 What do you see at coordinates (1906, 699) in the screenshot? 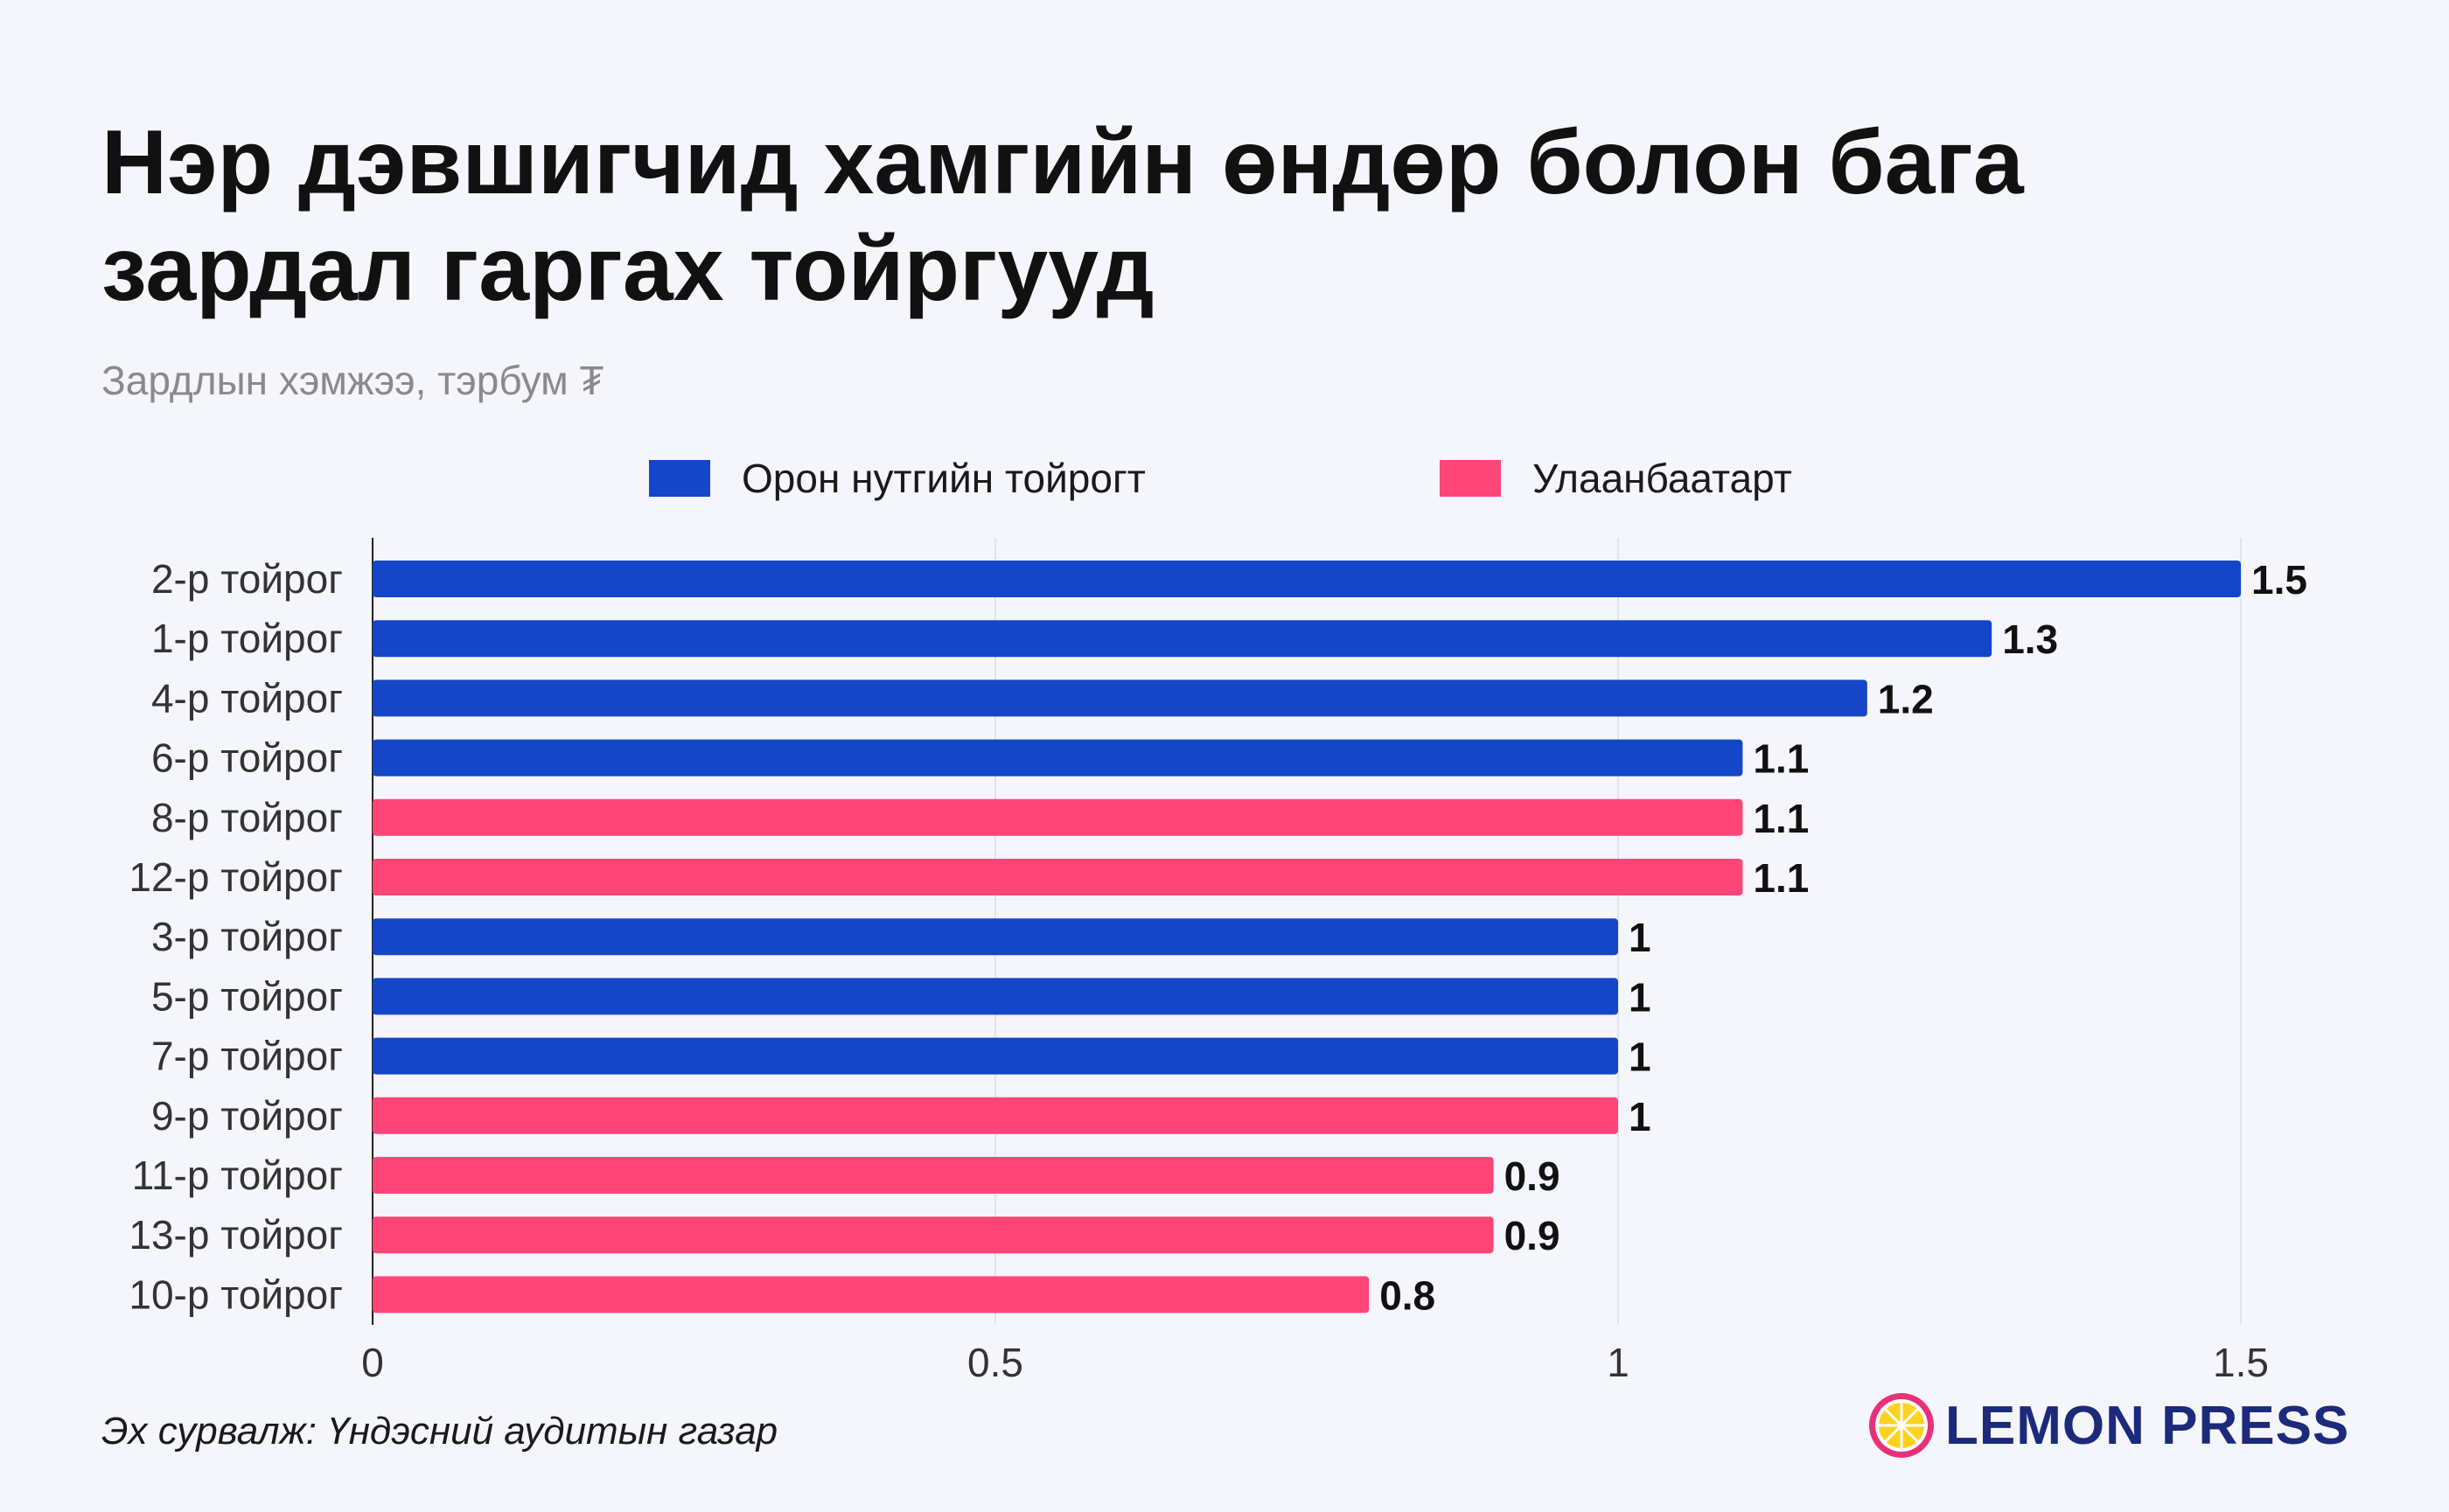
I see `data-label: 1.2` at bounding box center [1906, 699].